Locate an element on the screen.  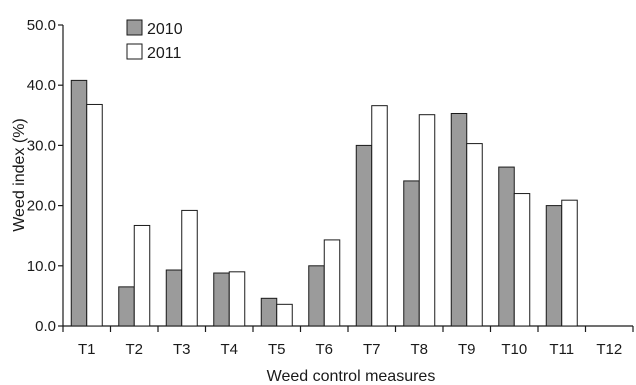
bar-2010-T10 is located at coordinates (506, 246).